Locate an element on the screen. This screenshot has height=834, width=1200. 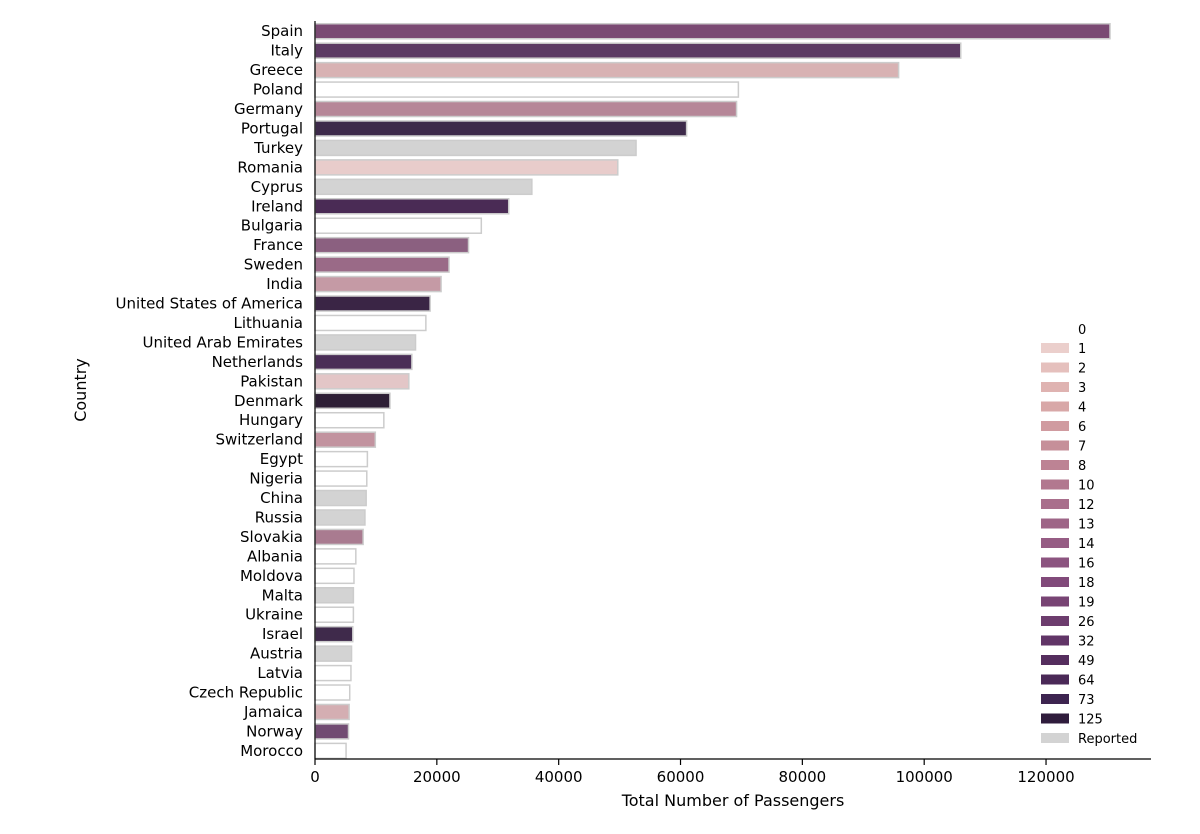
category-label-ireland: Ireland is located at coordinates (277, 206).